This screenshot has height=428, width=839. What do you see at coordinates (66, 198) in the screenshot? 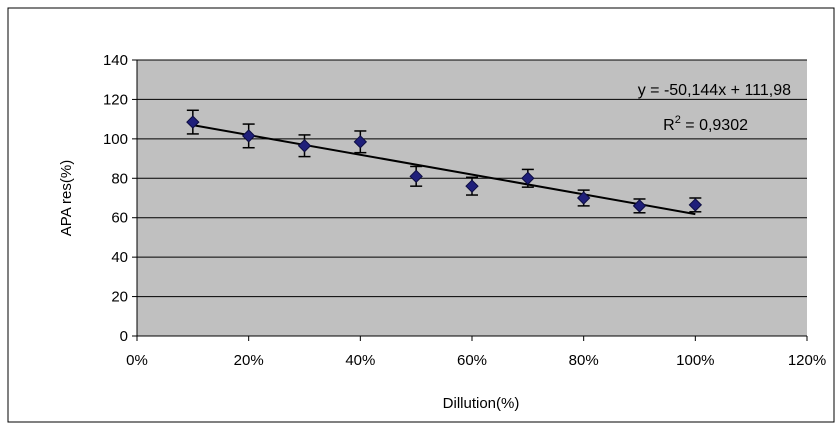
I see `y-axis-title: APA res(%)` at bounding box center [66, 198].